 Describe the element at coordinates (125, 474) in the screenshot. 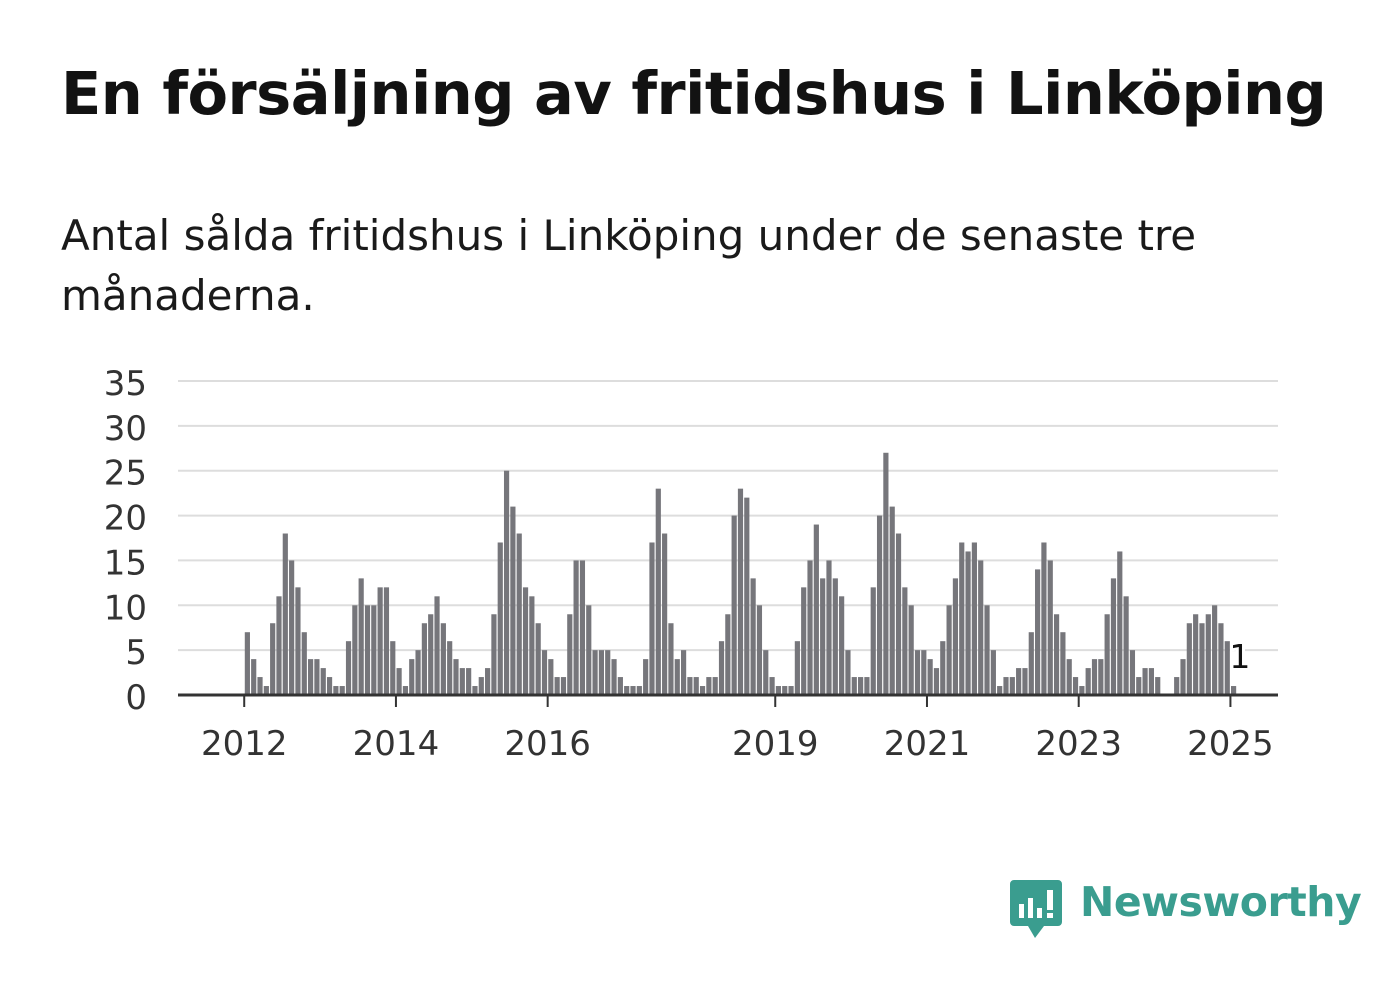

I see `y-tick-label: 25` at that location.